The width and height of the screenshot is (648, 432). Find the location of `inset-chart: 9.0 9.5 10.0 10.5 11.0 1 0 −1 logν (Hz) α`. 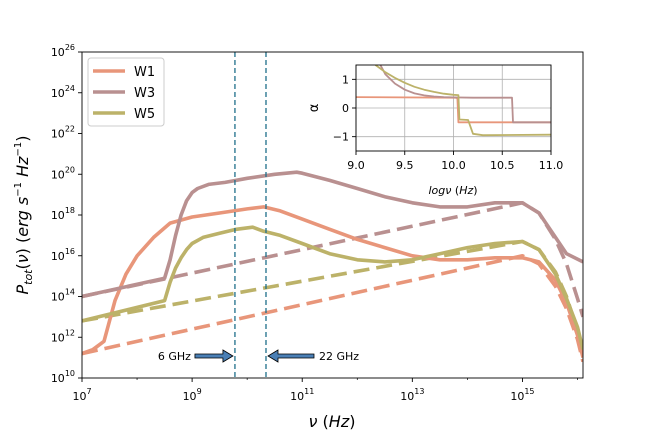

inset-chart: 9.0 9.5 10.0 10.5 11.0 1 0 −1 logν (Hz) α is located at coordinates (435, 130).